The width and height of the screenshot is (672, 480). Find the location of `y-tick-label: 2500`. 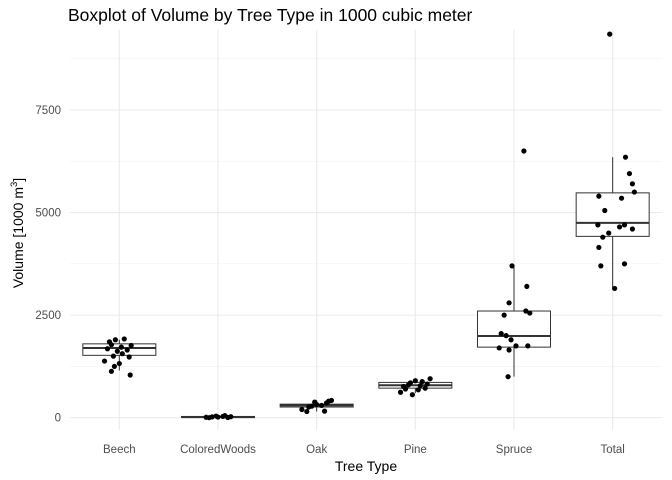

y-tick-label: 2500 is located at coordinates (48, 316).